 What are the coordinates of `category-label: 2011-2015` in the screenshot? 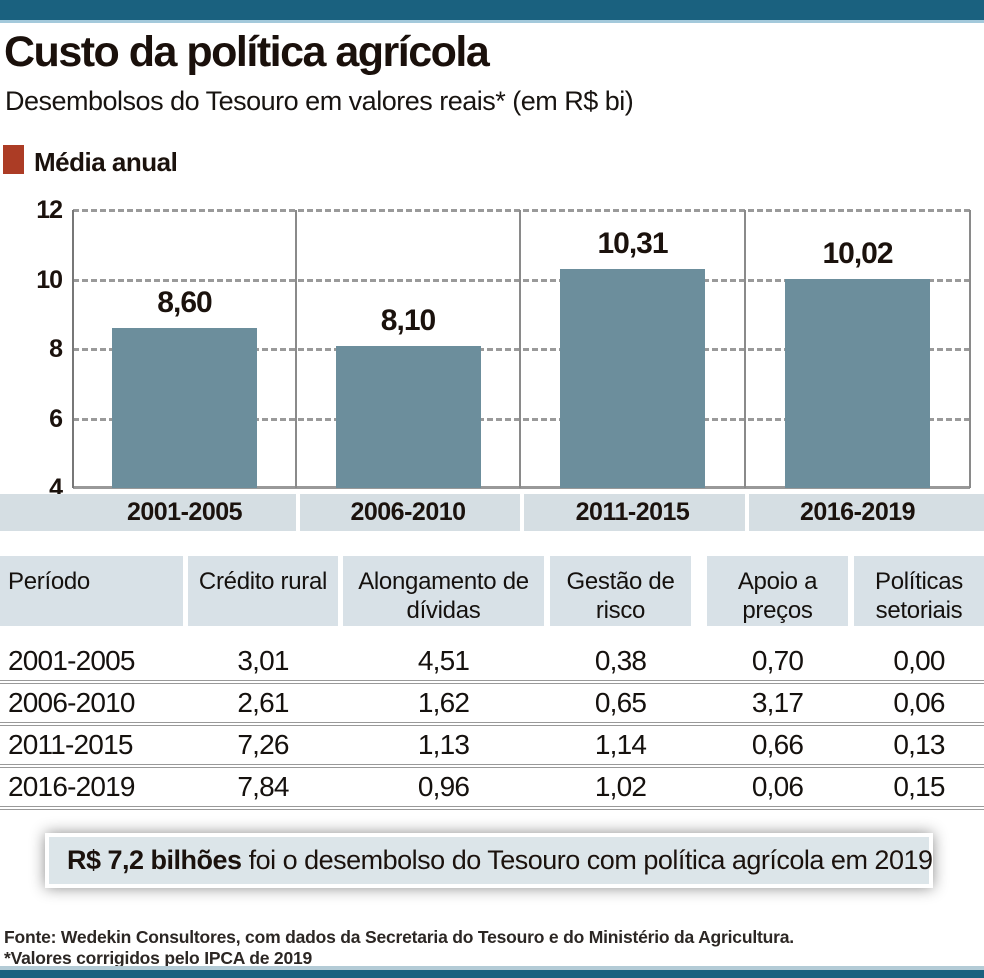 It's located at (632, 512).